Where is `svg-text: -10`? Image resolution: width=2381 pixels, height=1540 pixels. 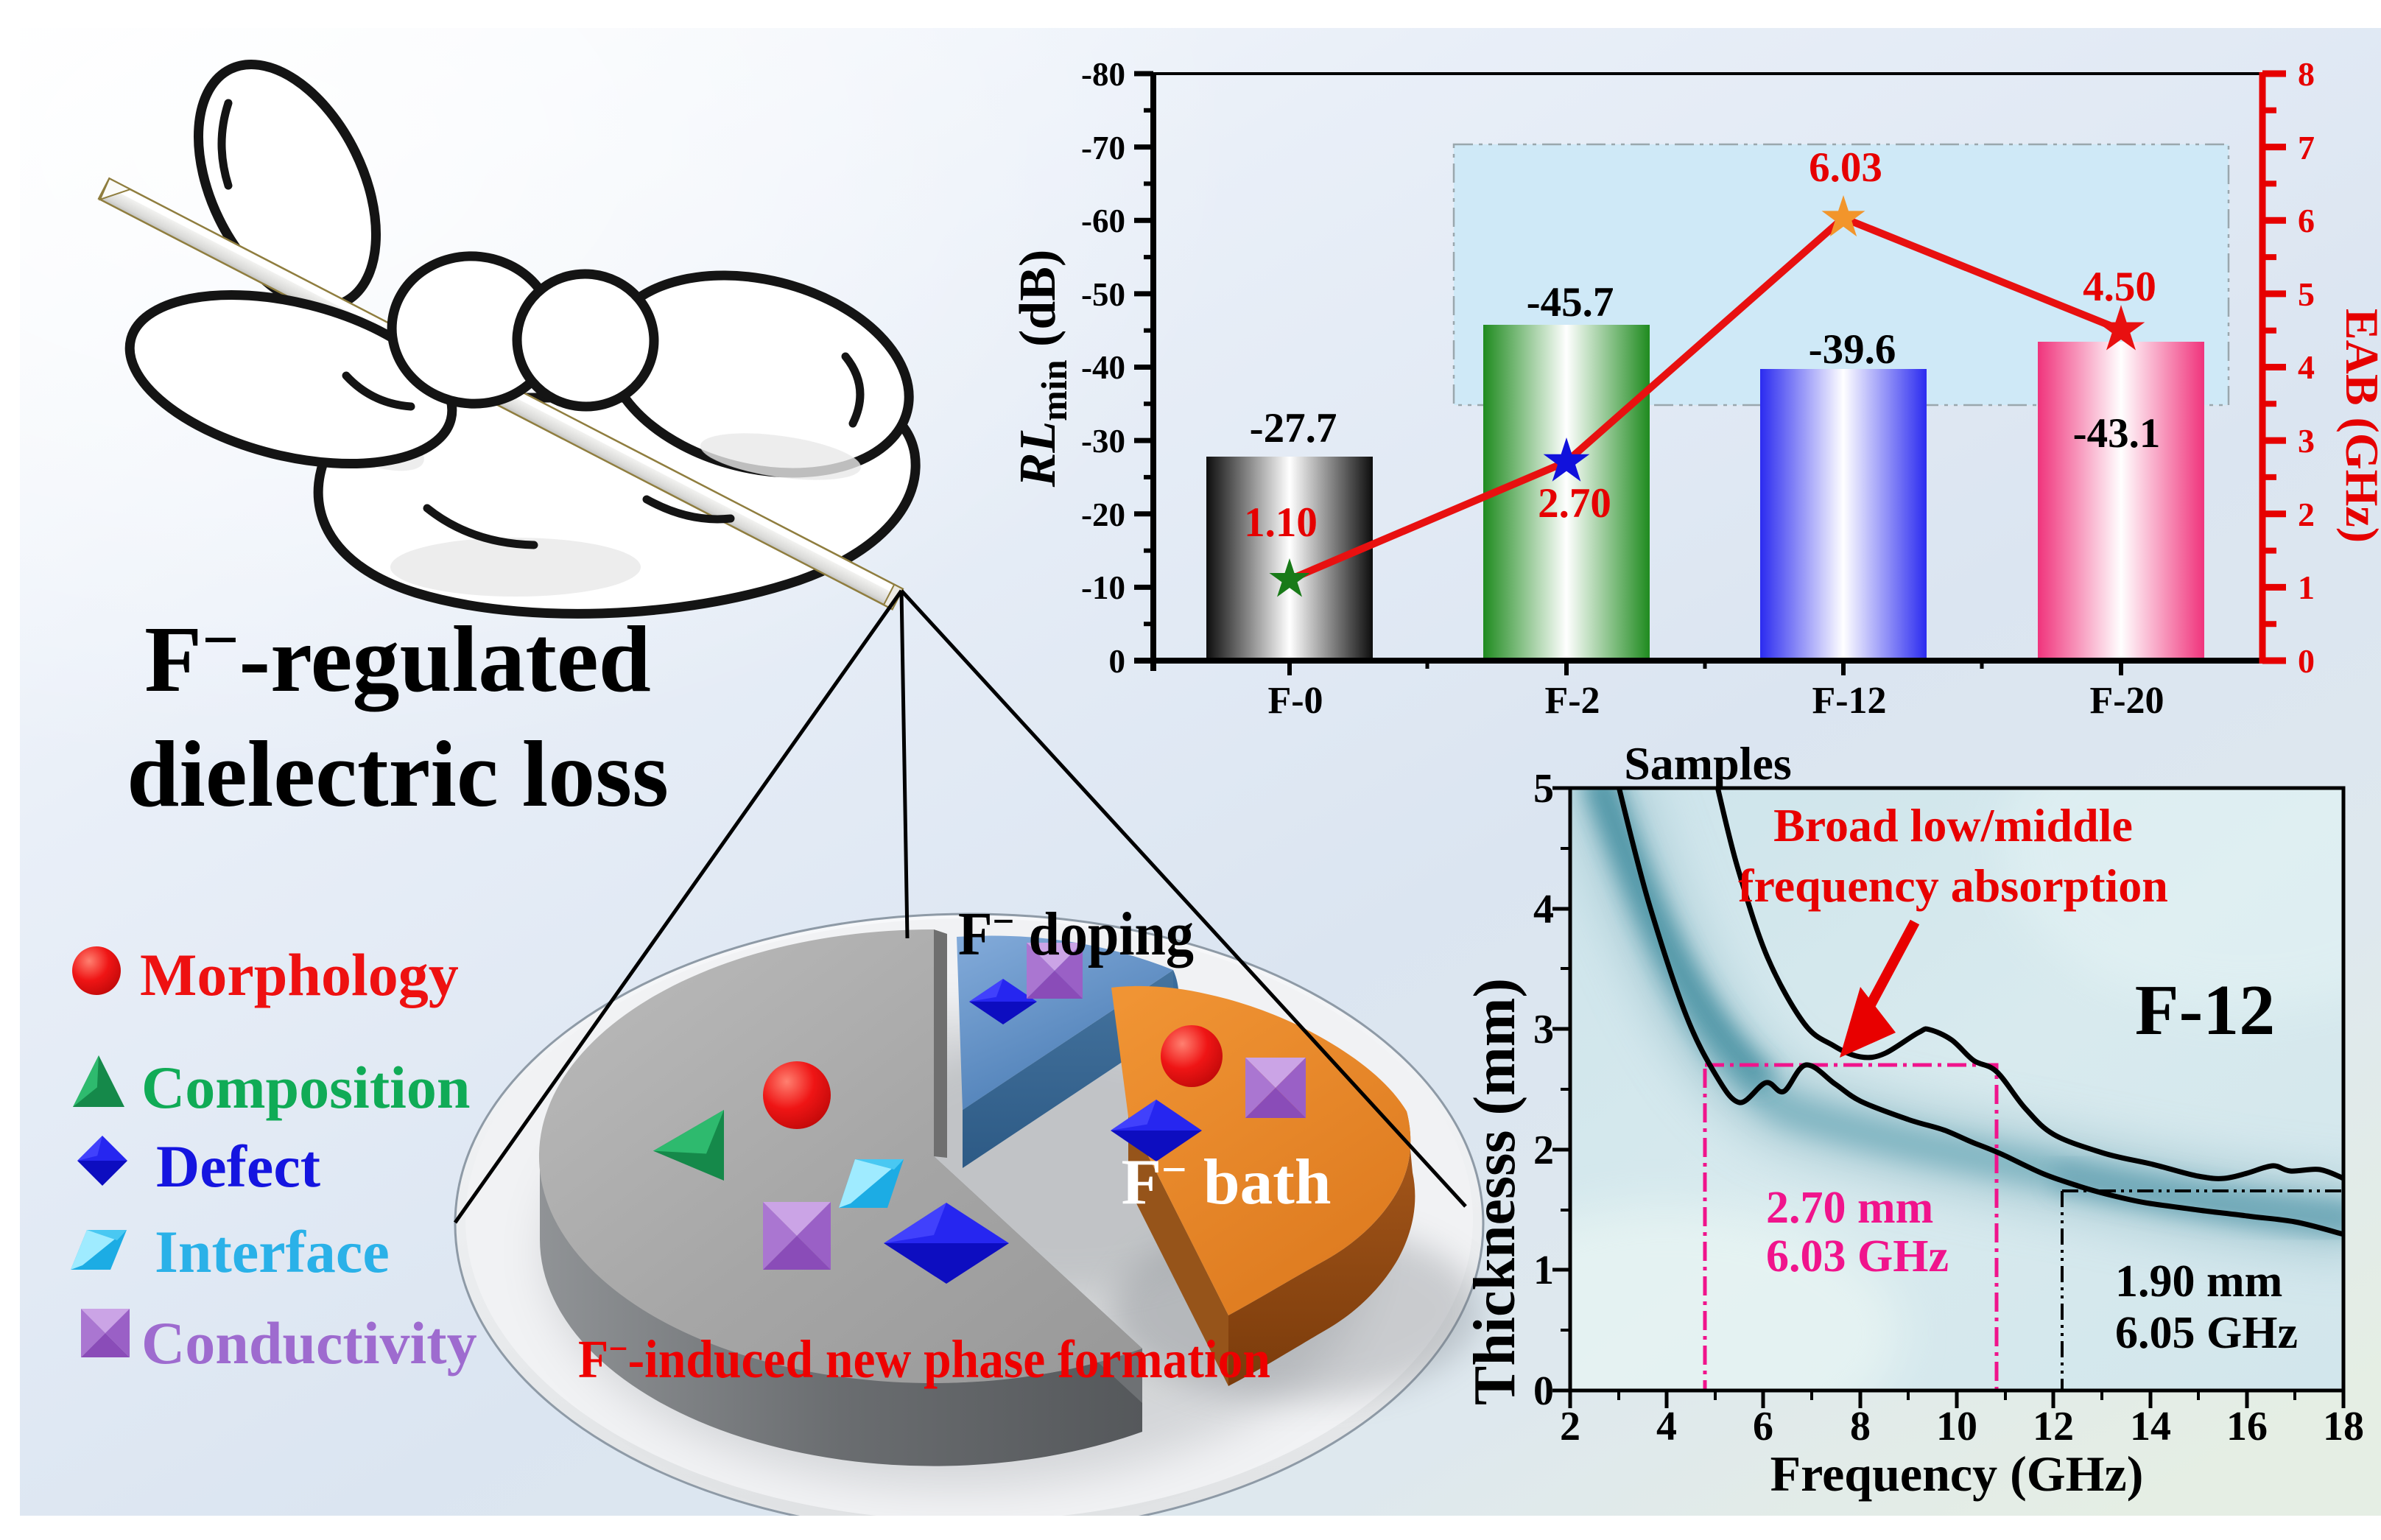 svg-text: -10 is located at coordinates (1103, 587).